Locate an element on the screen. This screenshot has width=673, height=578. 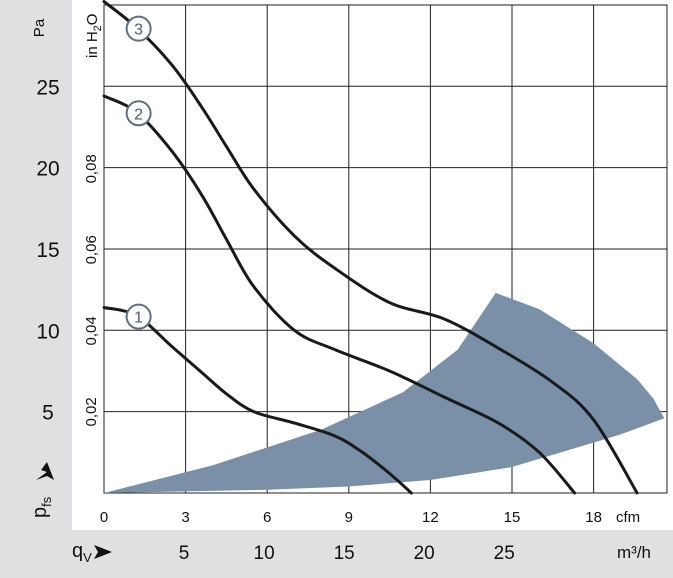
x-tick-m3h: 5 is located at coordinates (184, 553).